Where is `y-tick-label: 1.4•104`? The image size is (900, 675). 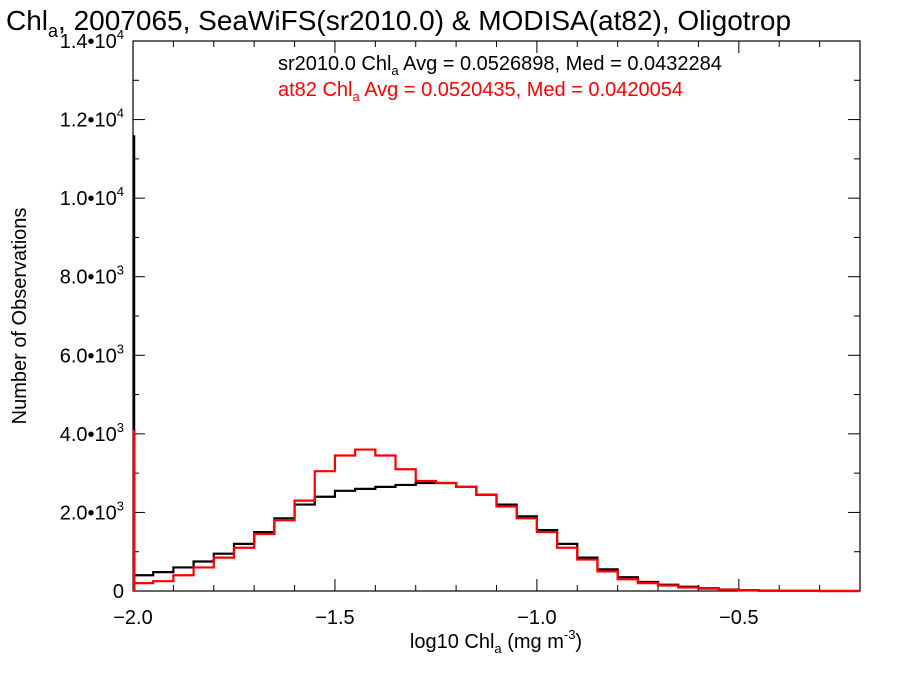
y-tick-label: 1.4•104 is located at coordinates (92, 40).